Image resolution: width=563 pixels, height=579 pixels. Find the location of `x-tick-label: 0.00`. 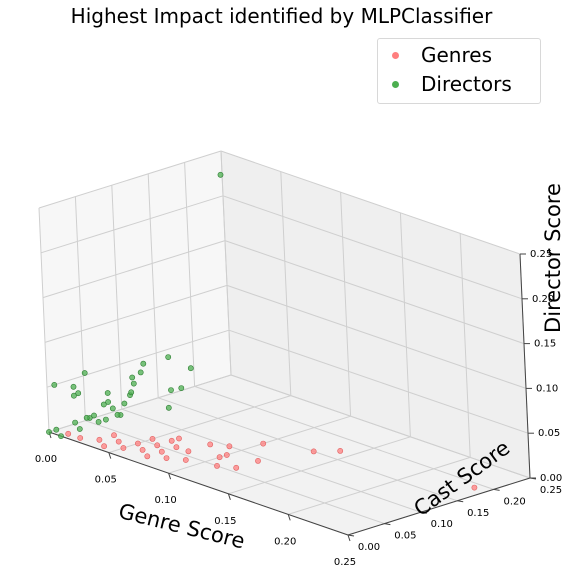

x-tick-label: 0.00 is located at coordinates (46, 459).